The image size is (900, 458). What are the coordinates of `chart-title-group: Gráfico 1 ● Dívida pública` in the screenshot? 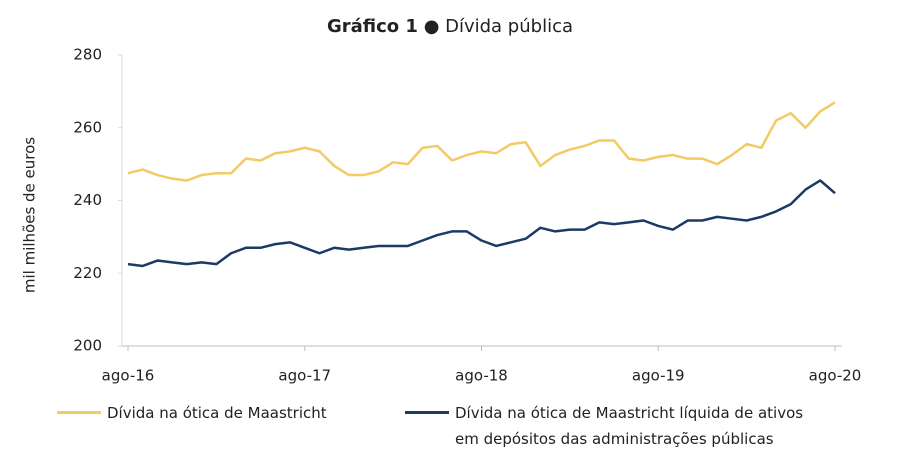 It's located at (450, 26).